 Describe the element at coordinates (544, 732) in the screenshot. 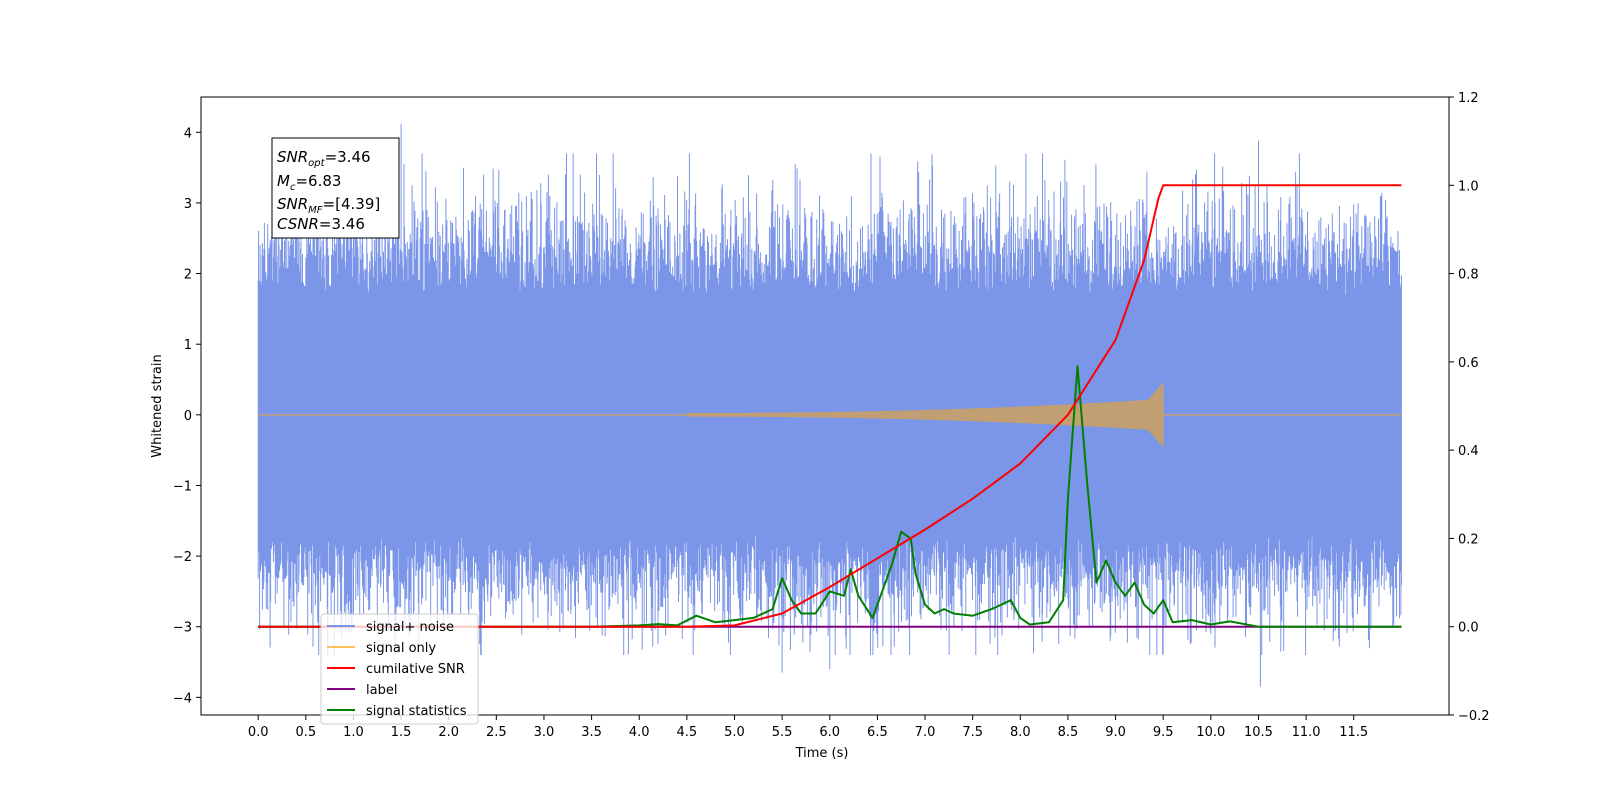

I see `x-tick-label: 3.0` at that location.